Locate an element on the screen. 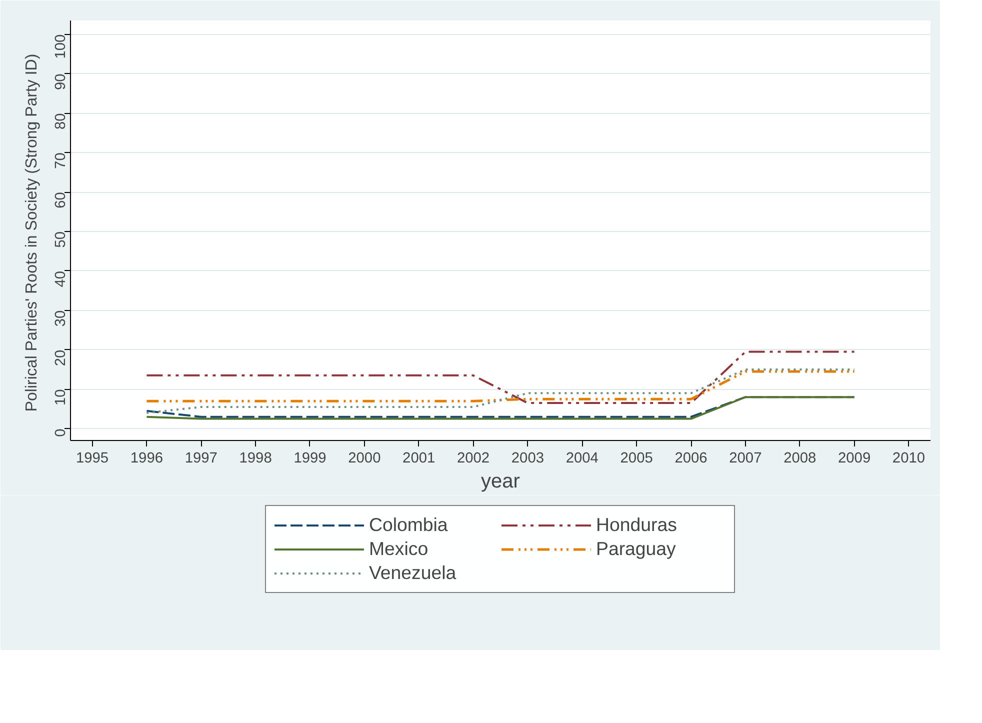 This screenshot has height=723, width=982. x-tick-label: 2000 is located at coordinates (364, 458).